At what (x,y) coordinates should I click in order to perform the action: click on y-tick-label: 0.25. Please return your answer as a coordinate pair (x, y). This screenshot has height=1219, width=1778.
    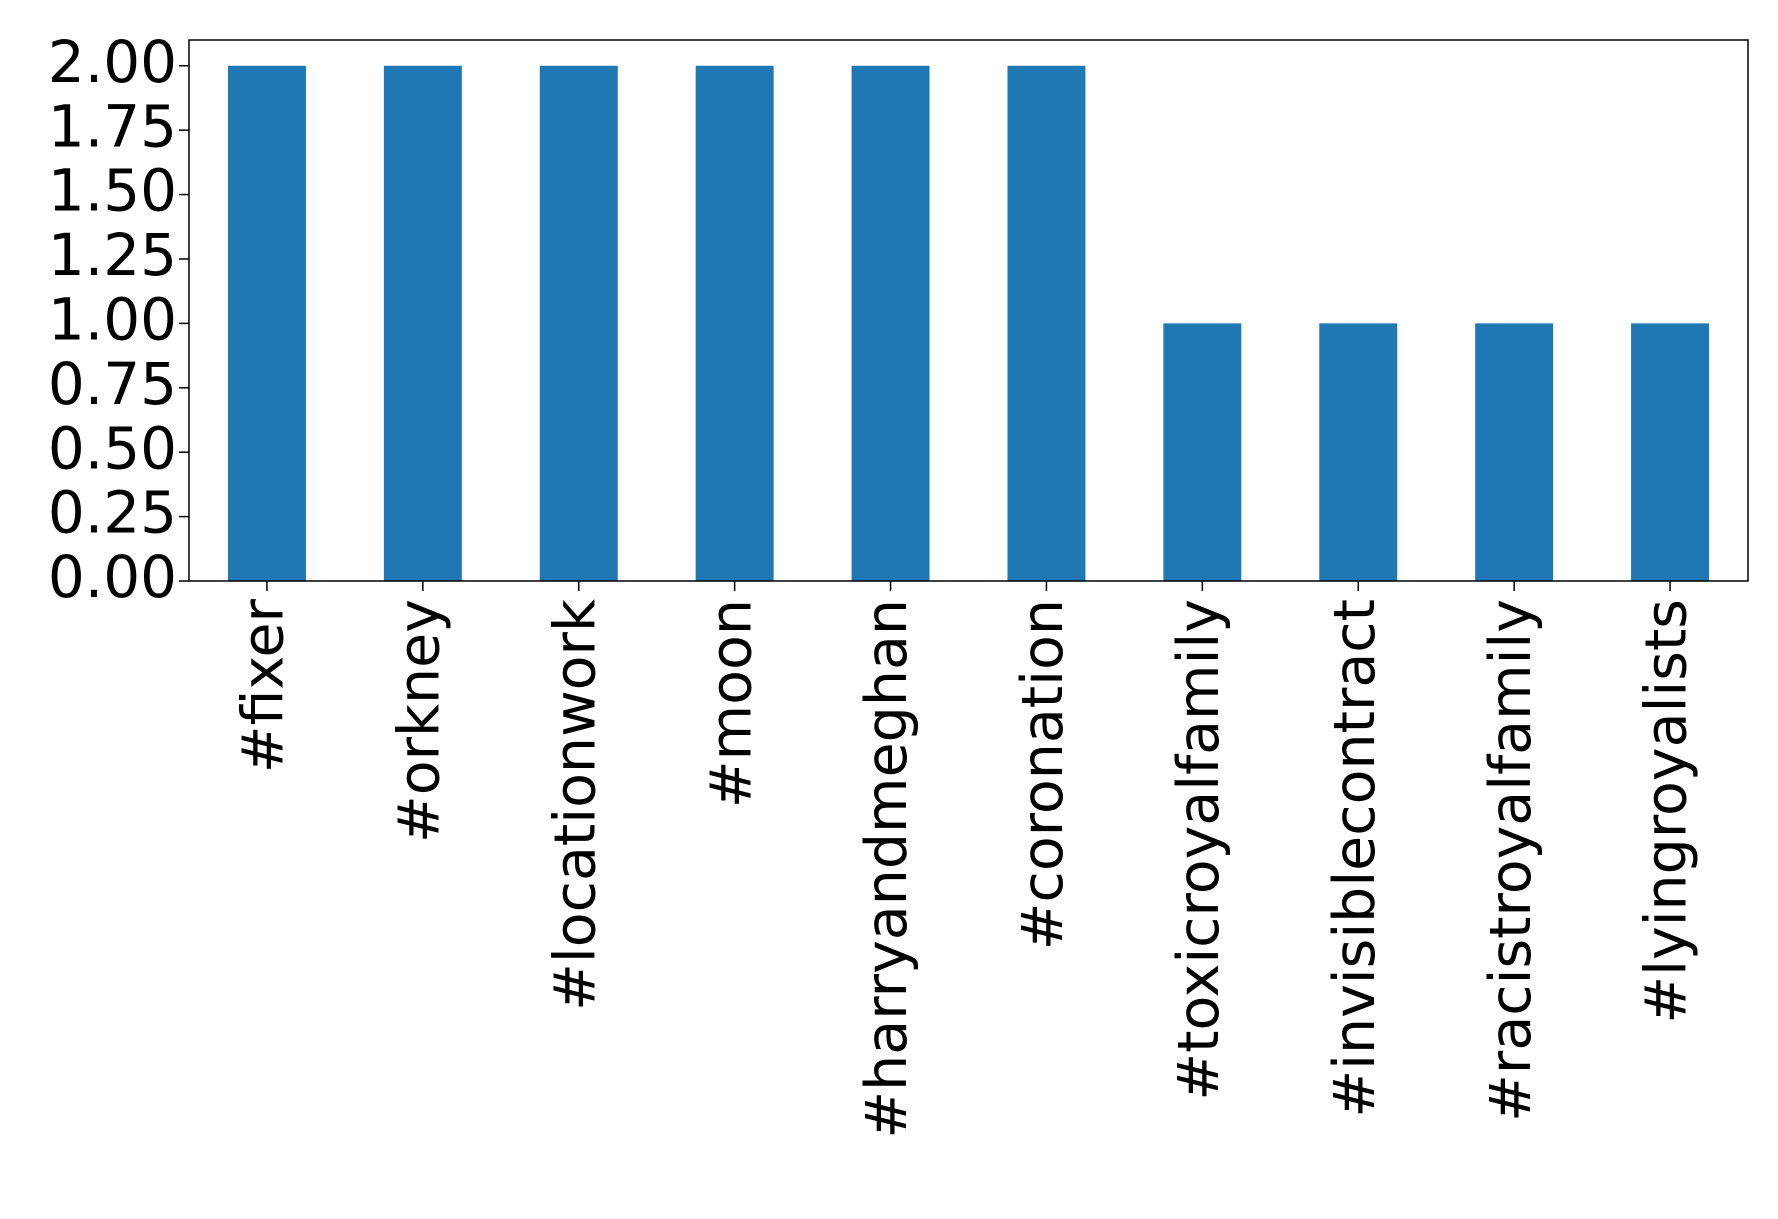
    Looking at the image, I should click on (112, 513).